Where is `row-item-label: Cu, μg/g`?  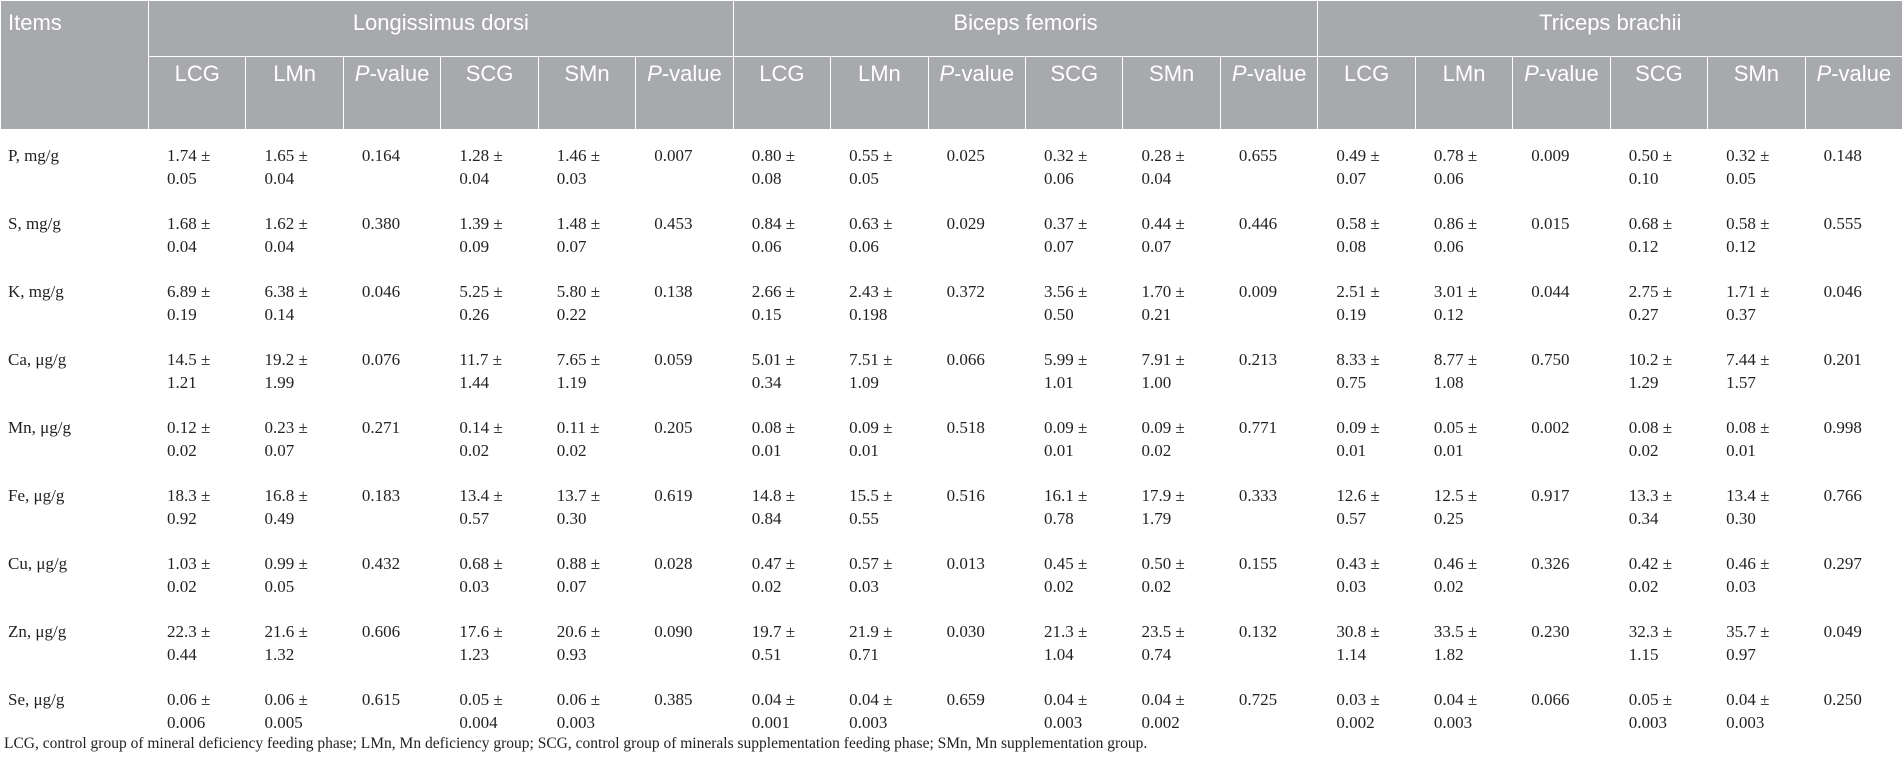 row-item-label: Cu, μg/g is located at coordinates (74, 571).